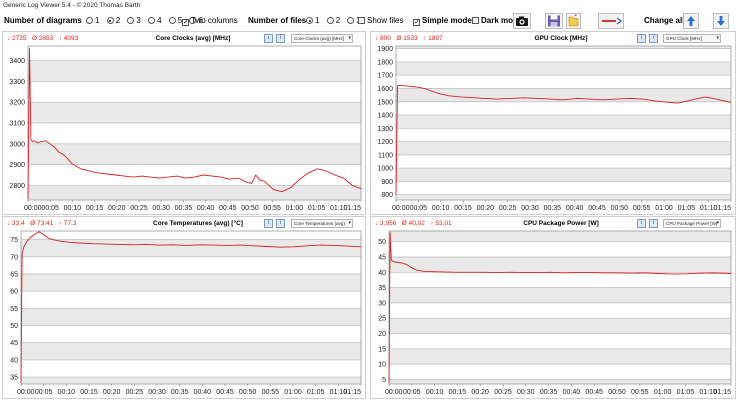 The width and height of the screenshot is (738, 400). I want to click on series-select: Core Temperatures (avg) ▾, so click(322, 223).